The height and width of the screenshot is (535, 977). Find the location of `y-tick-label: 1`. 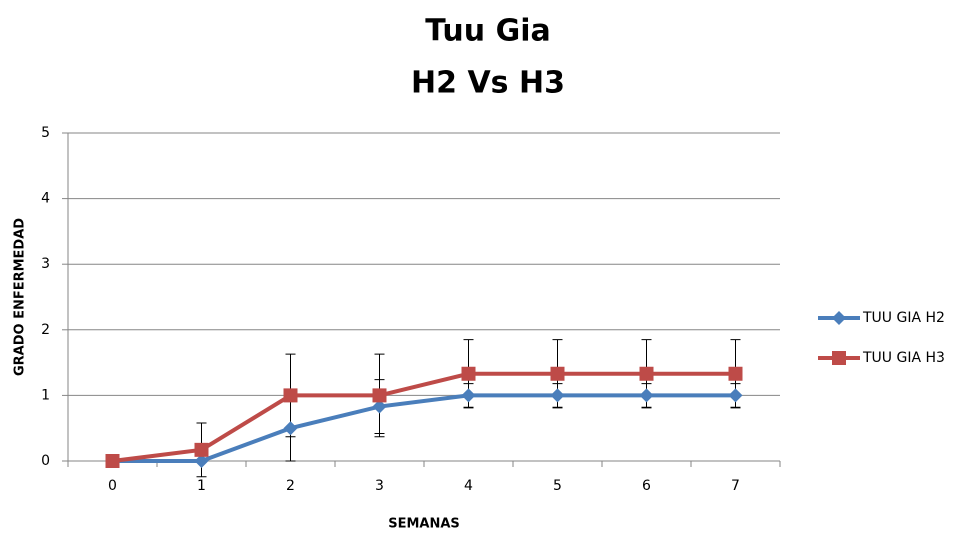

y-tick-label: 1 is located at coordinates (45, 395).